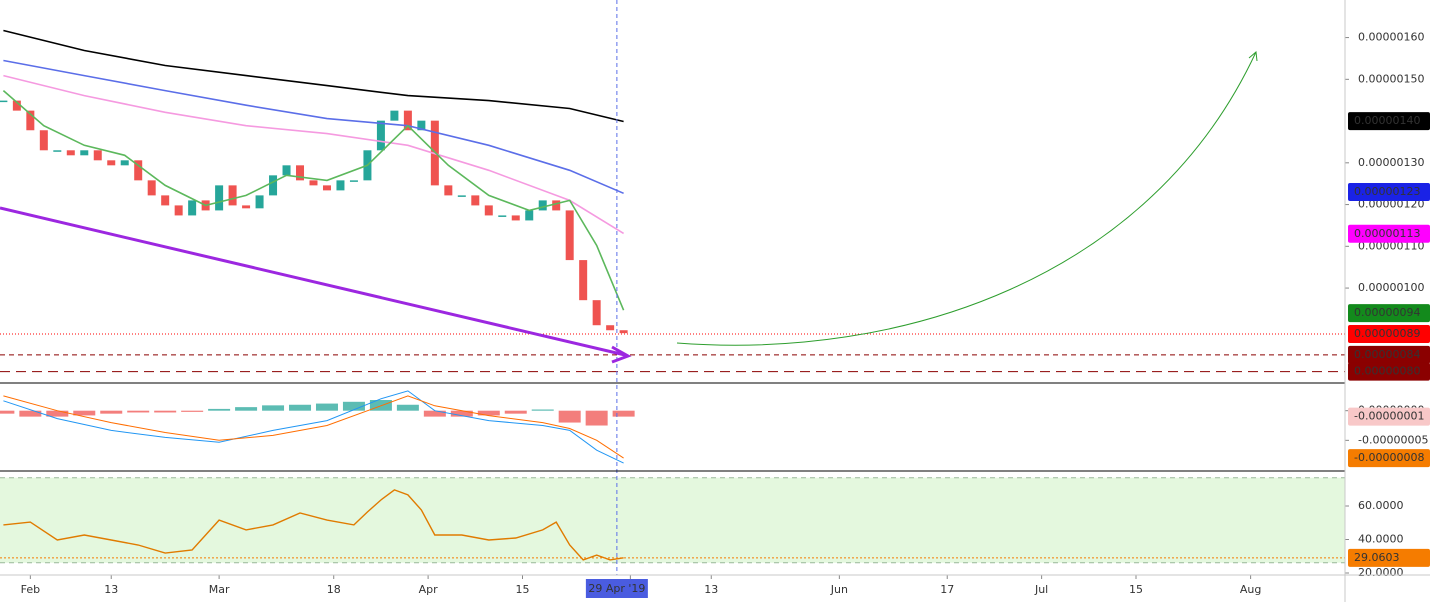 The image size is (1430, 606). Describe the element at coordinates (1391, 162) in the screenshot. I see `y-tick-label: 0.00000130` at that location.